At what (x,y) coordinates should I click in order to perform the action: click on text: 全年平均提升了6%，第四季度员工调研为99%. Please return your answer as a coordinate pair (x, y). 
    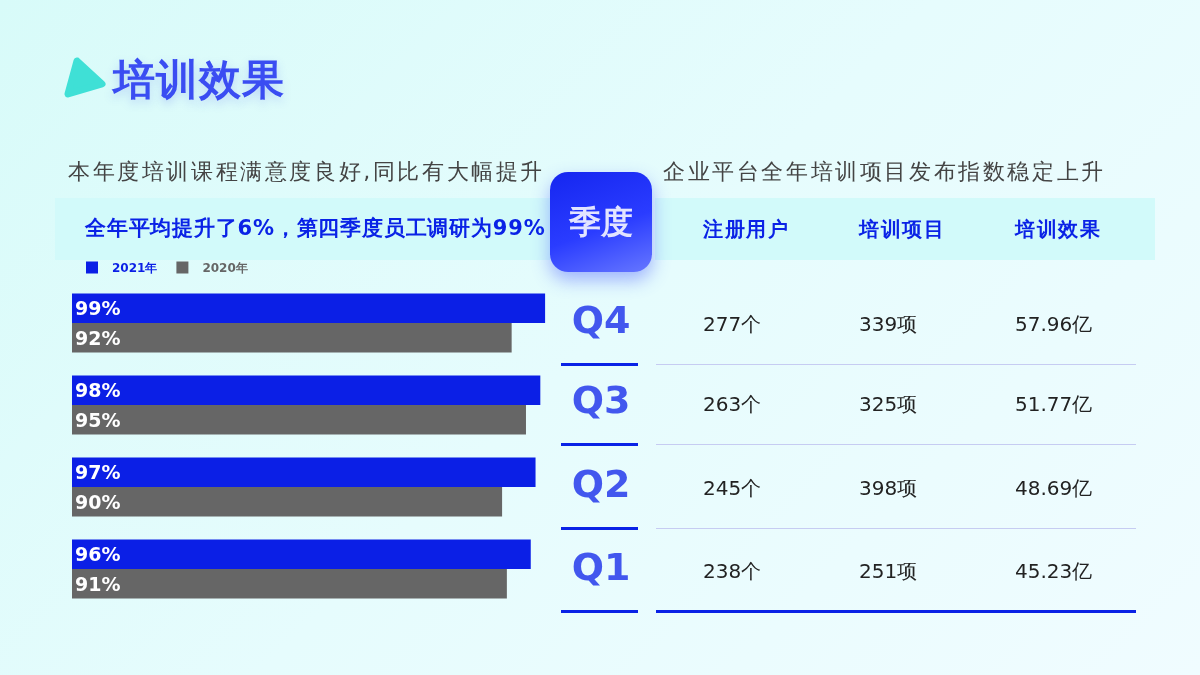
    Looking at the image, I should click on (315, 228).